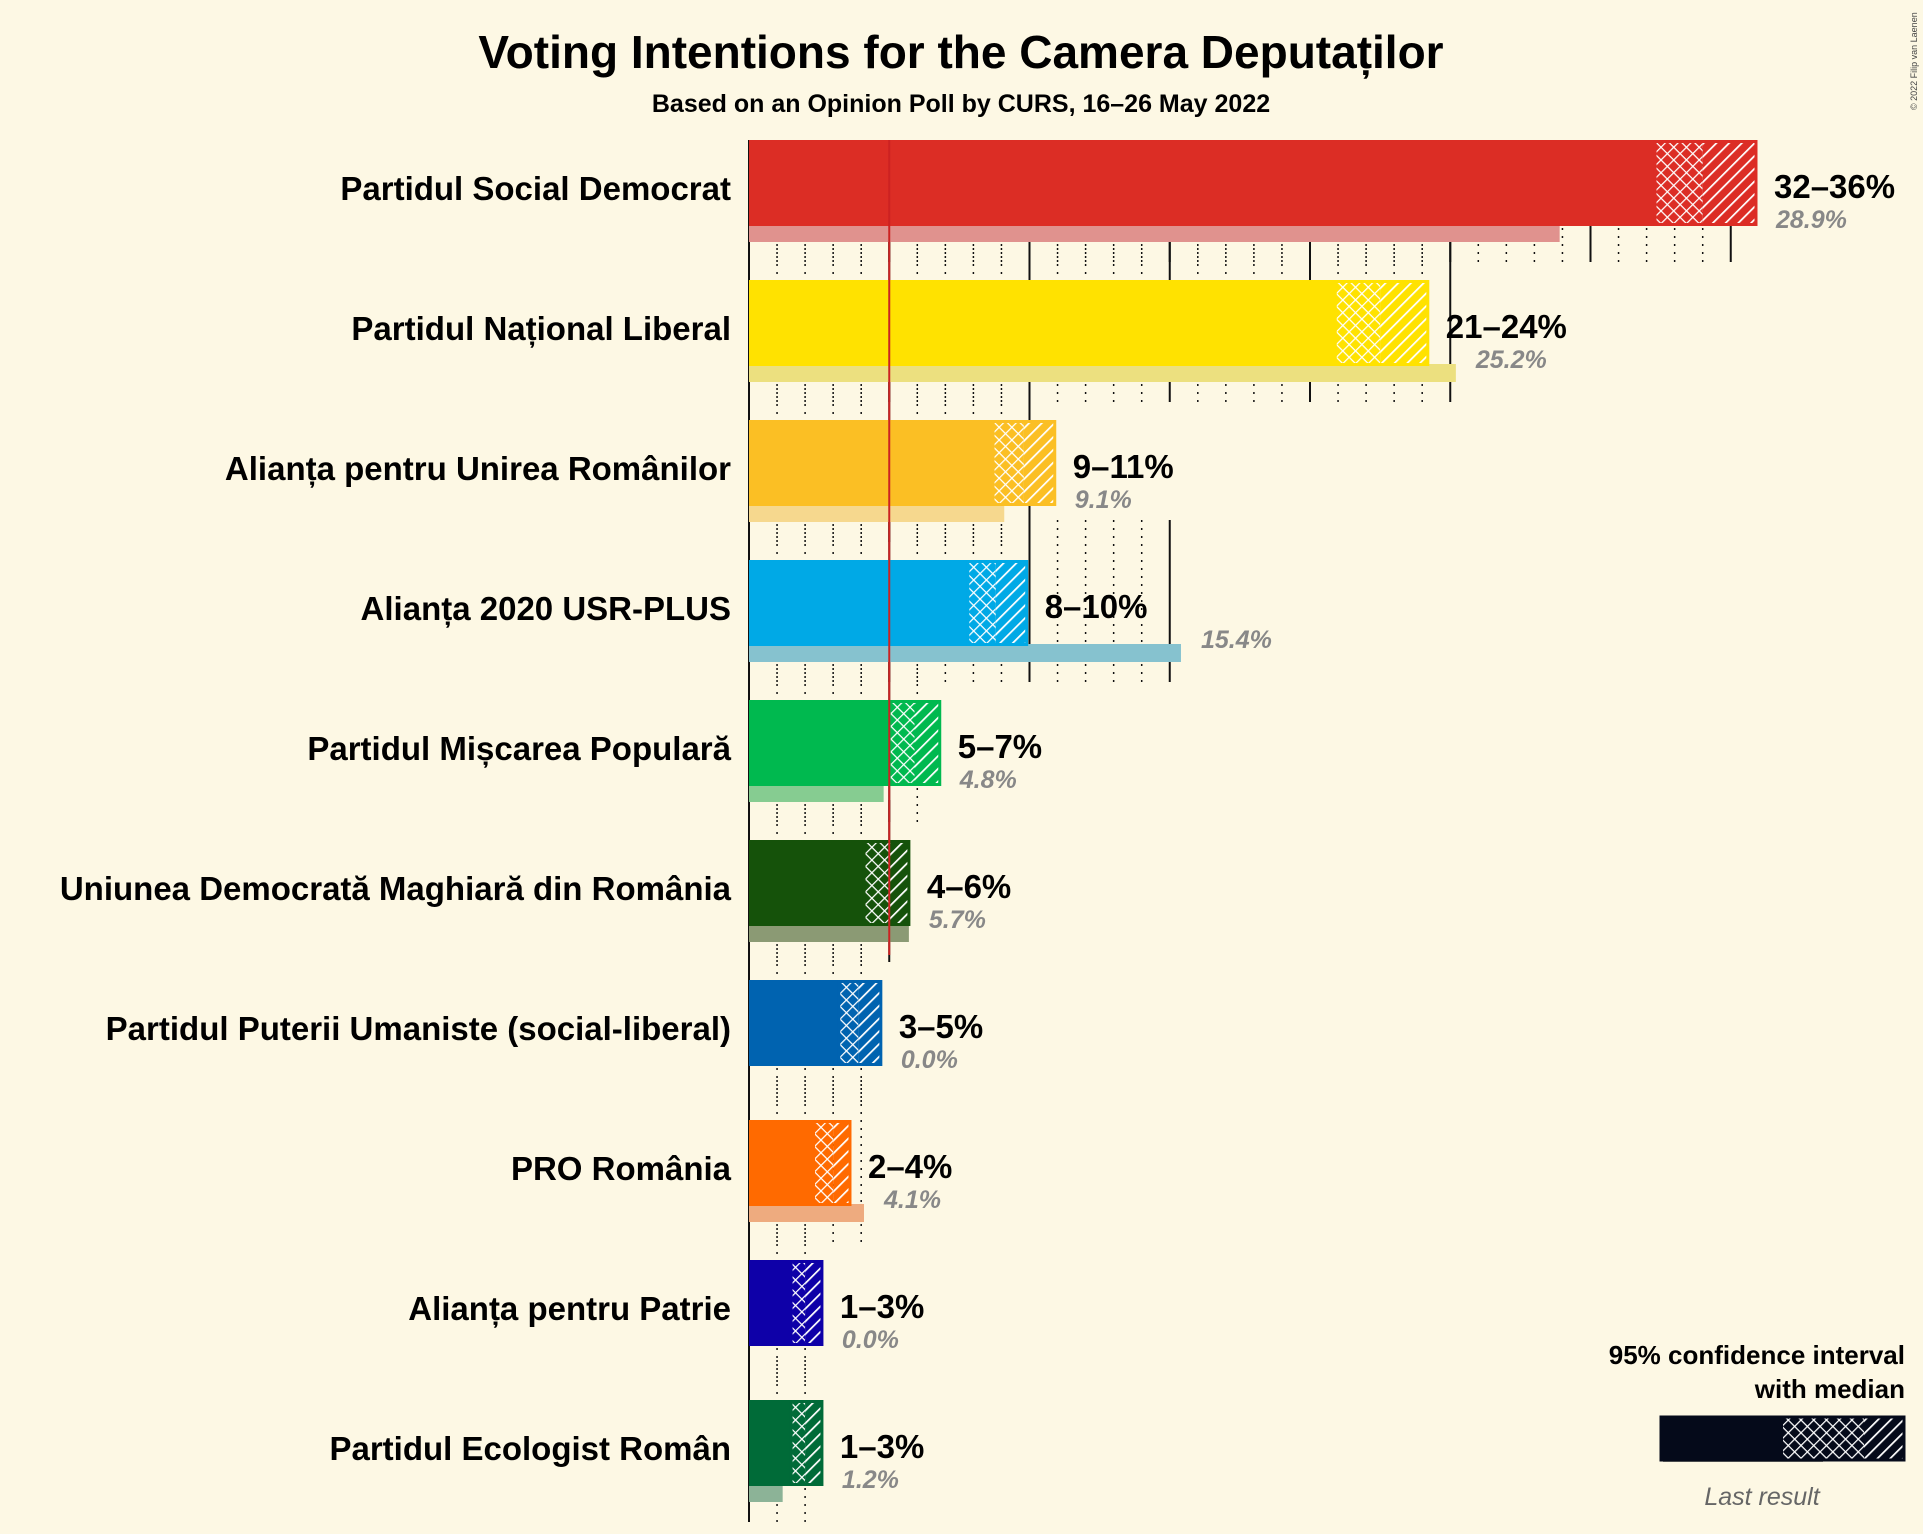  Describe the element at coordinates (910, 1166) in the screenshot. I see `range-label: 2–4%` at that location.